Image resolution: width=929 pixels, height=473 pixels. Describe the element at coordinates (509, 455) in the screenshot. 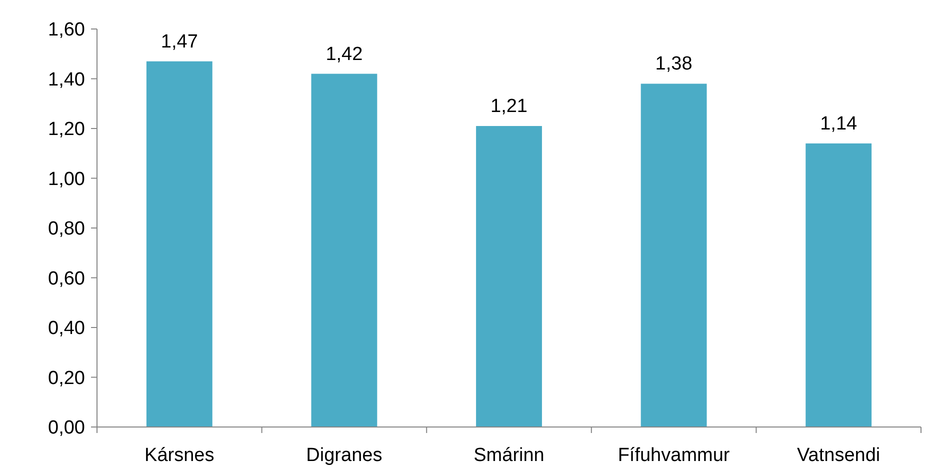

I see `x-tick-label: Smárinn` at that location.